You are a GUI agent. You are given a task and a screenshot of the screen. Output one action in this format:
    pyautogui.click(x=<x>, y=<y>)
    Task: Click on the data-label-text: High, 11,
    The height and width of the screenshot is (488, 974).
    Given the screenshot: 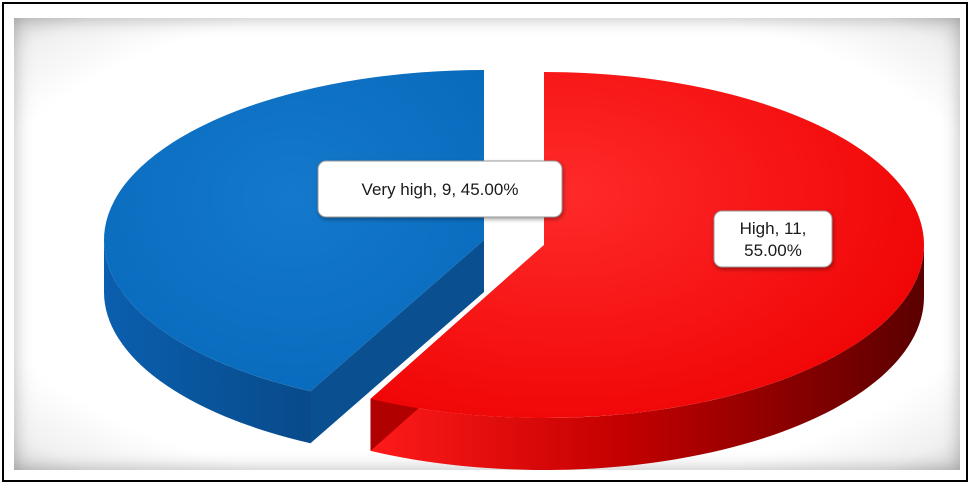 What is the action you would take?
    pyautogui.click(x=773, y=228)
    